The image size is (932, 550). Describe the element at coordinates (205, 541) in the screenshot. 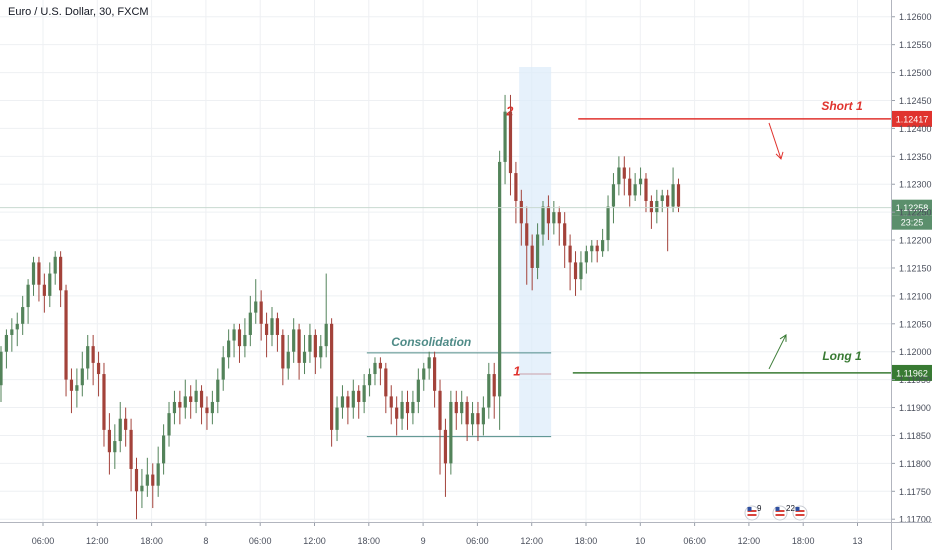

I see `x-tick-label: 8` at that location.